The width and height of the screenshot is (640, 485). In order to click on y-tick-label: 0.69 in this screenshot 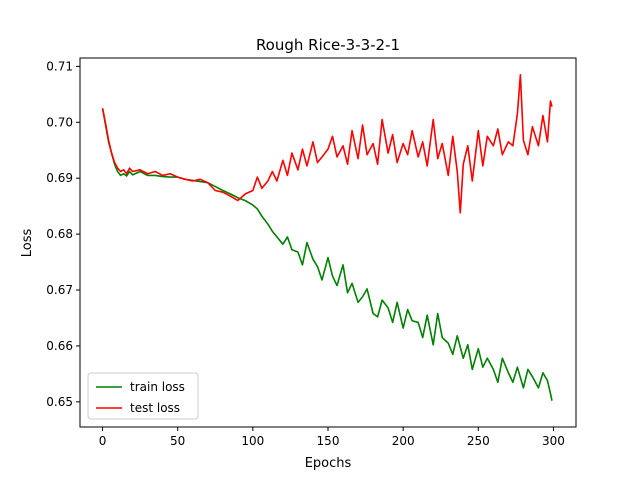, I will do `click(59, 178)`.